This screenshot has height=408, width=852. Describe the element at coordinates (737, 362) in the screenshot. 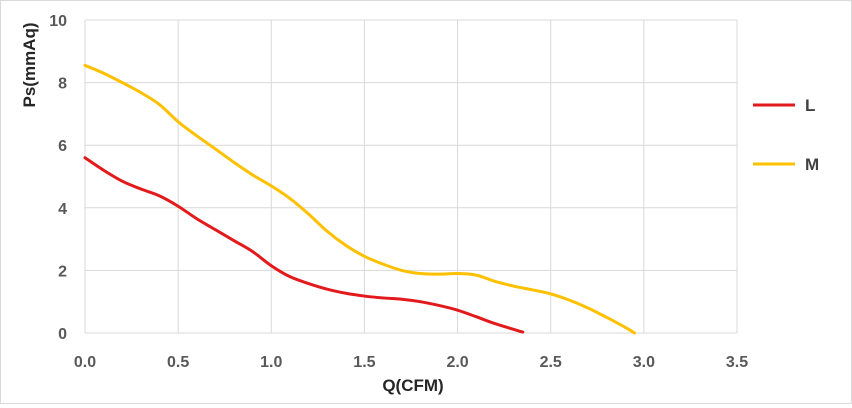

I see `x-tick-label: 3.5` at that location.